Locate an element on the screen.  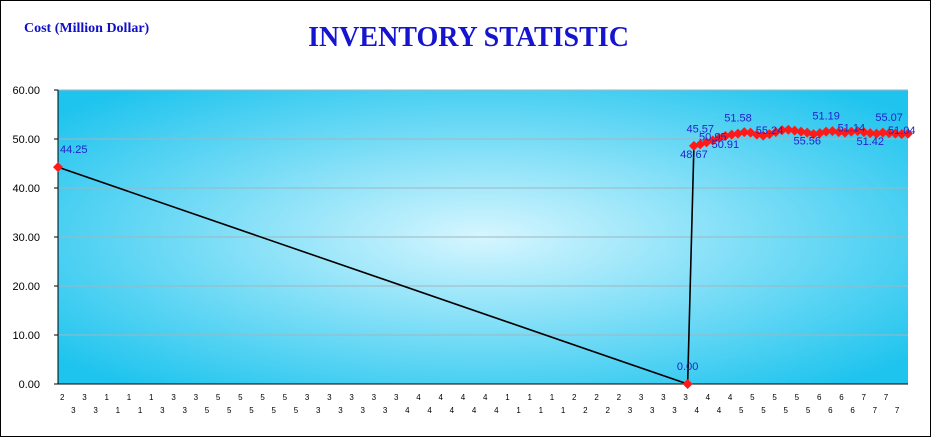
y-tick-label: 10.00 is located at coordinates (26, 336).